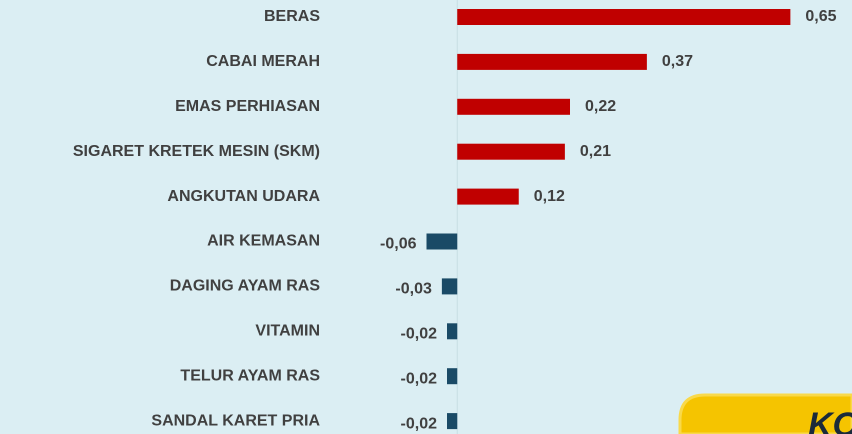 The image size is (852, 434). I want to click on category-label: DAGING AYAM RAS, so click(245, 286).